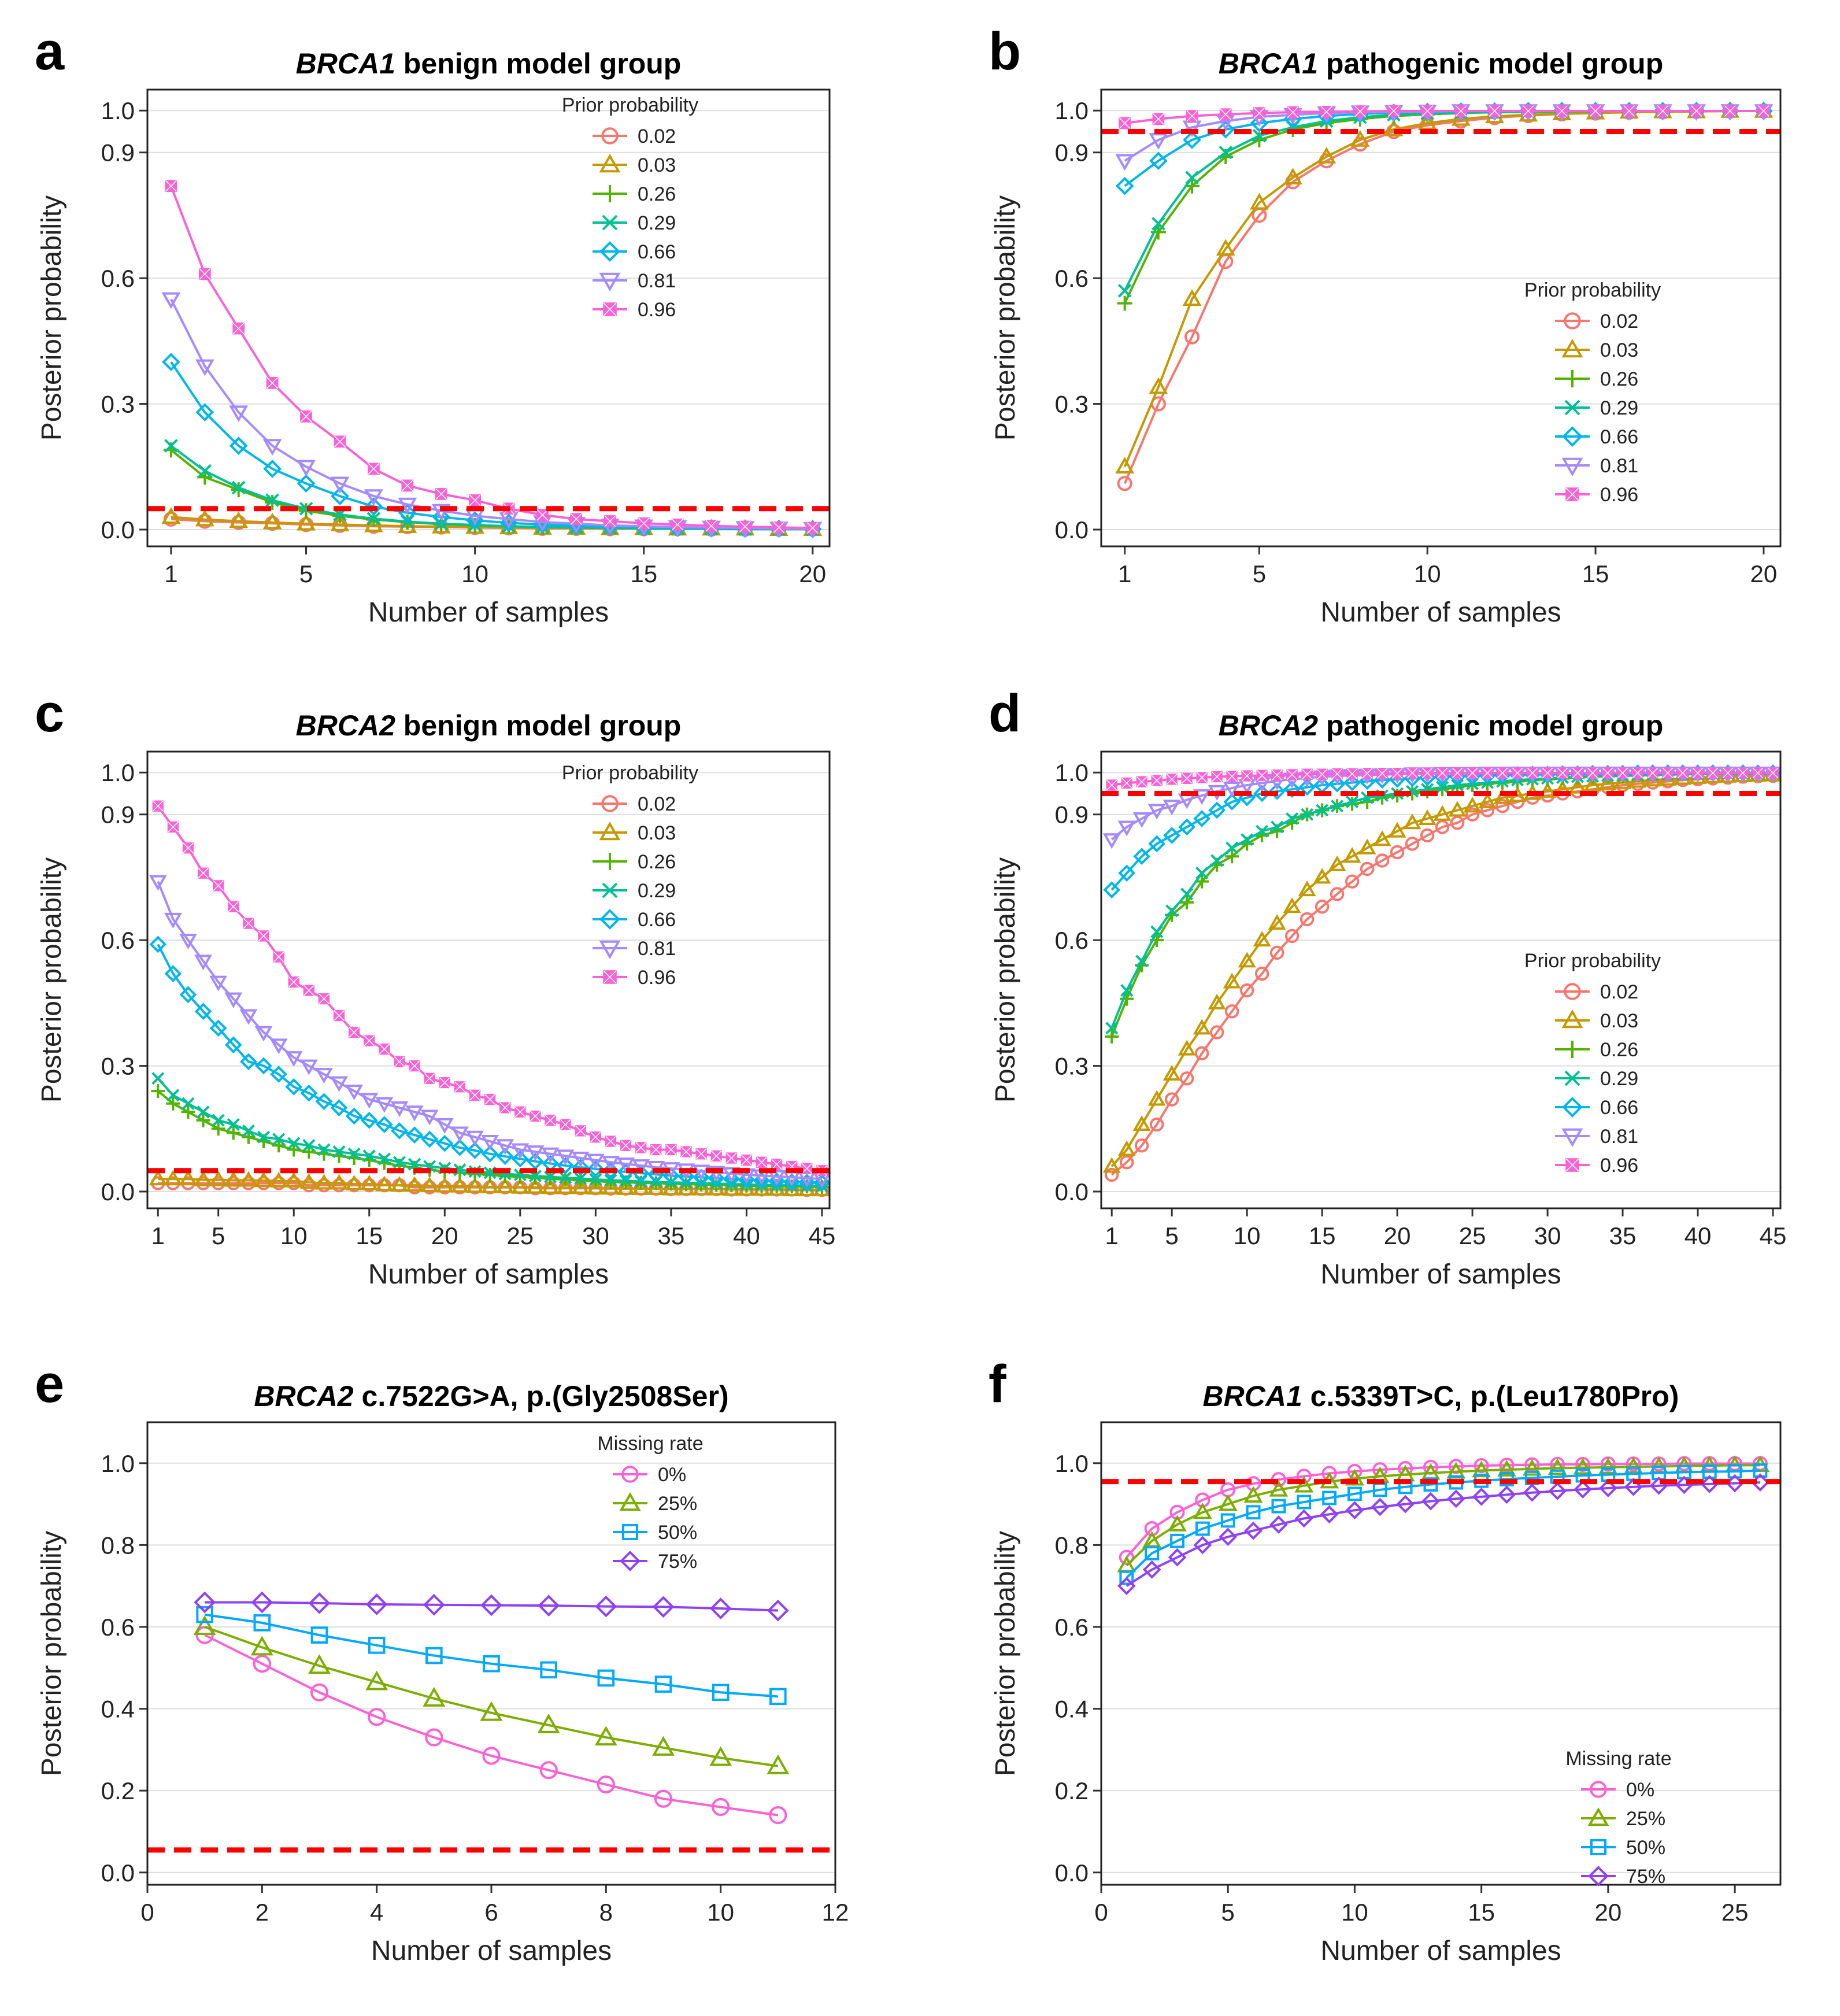  What do you see at coordinates (1619, 466) in the screenshot?
I see `legend-label: 0.81` at bounding box center [1619, 466].